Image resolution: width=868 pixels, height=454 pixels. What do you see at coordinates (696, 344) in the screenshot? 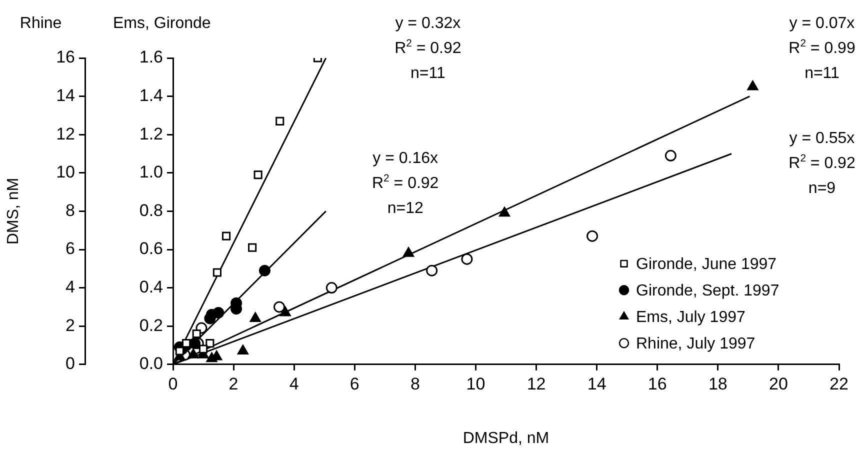
I see `legend-label: Rhine, July 1997` at bounding box center [696, 344].